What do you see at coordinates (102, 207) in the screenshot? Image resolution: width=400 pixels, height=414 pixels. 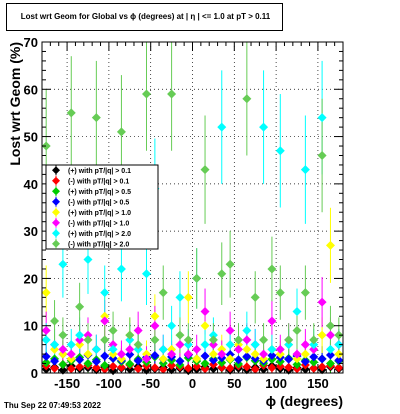 I see `legend-box` at bounding box center [102, 207].